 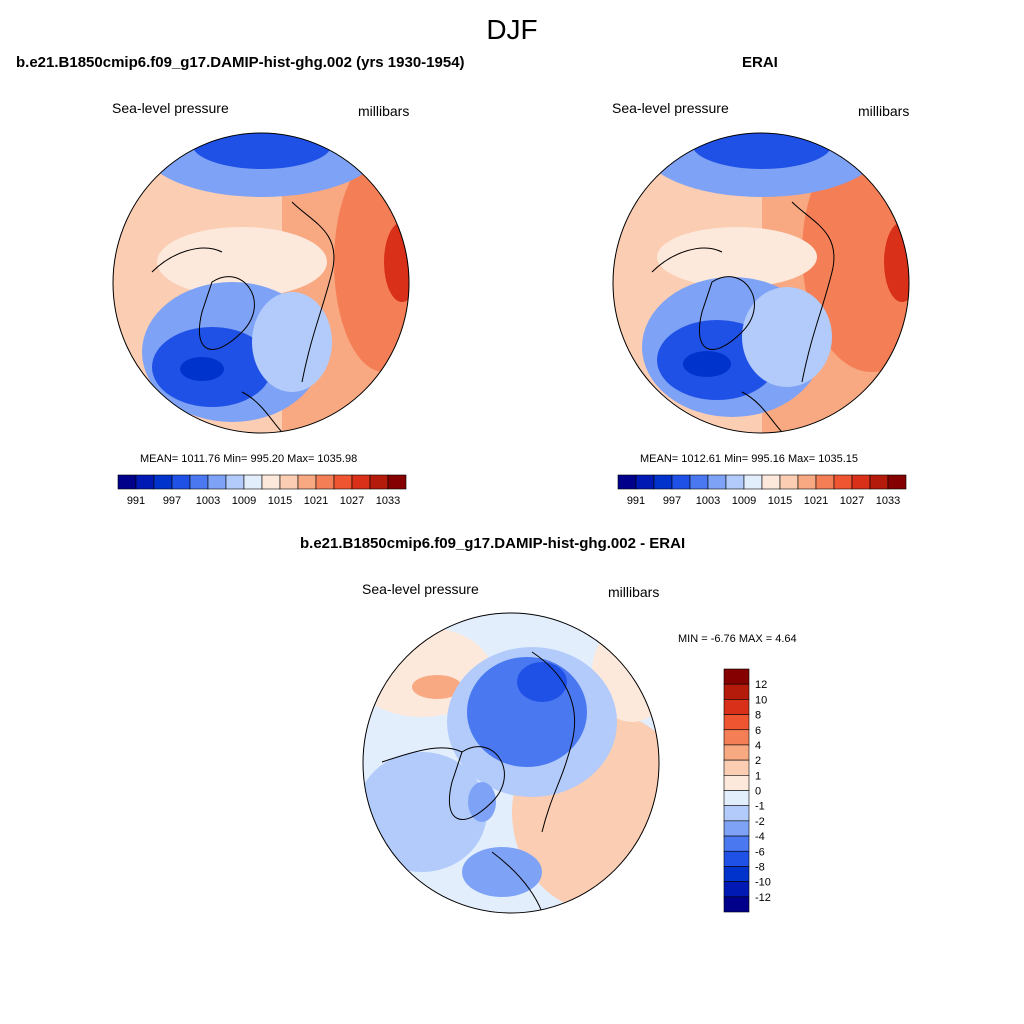 I want to click on colorbar-tick-label: -4, so click(x=760, y=837).